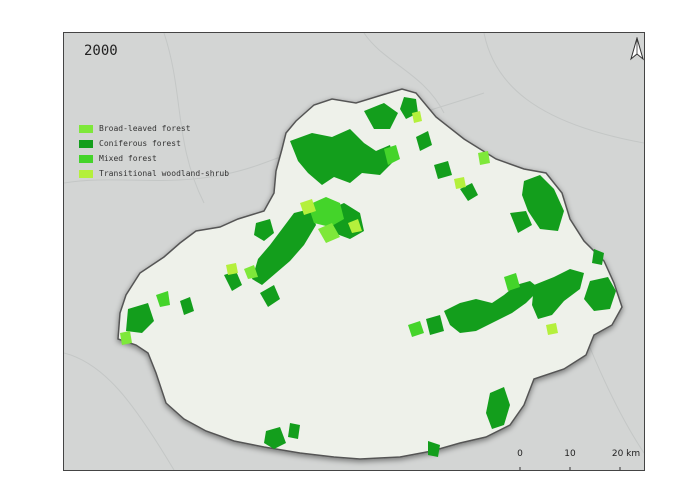 The height and width of the screenshot is (495, 700). Describe the element at coordinates (520, 454) in the screenshot. I see `scale-label-0: 0` at that location.